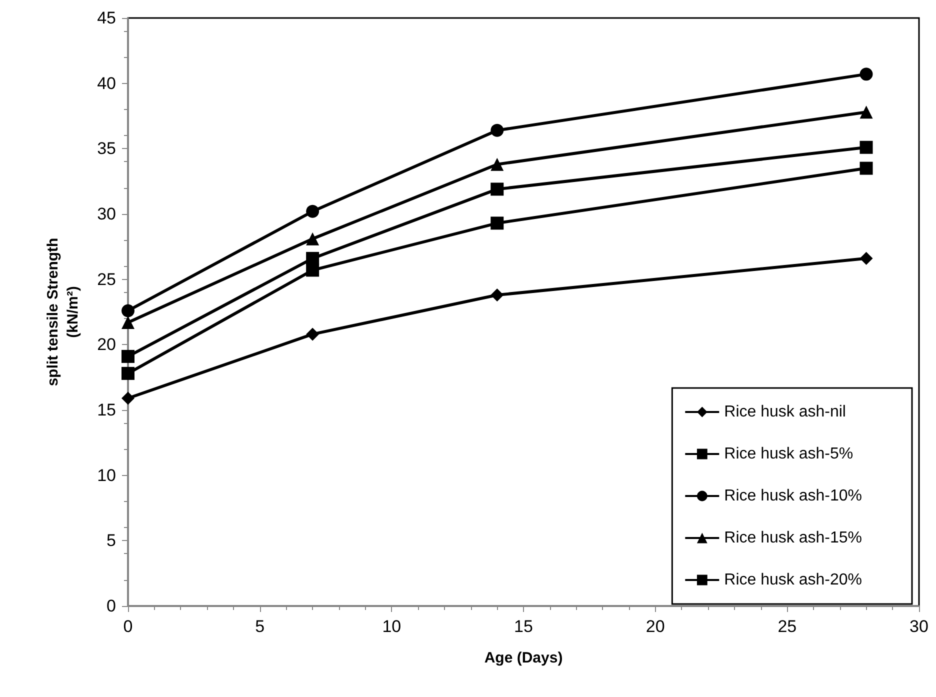 The height and width of the screenshot is (697, 936). I want to click on y-tick-label: 0, so click(111, 606).